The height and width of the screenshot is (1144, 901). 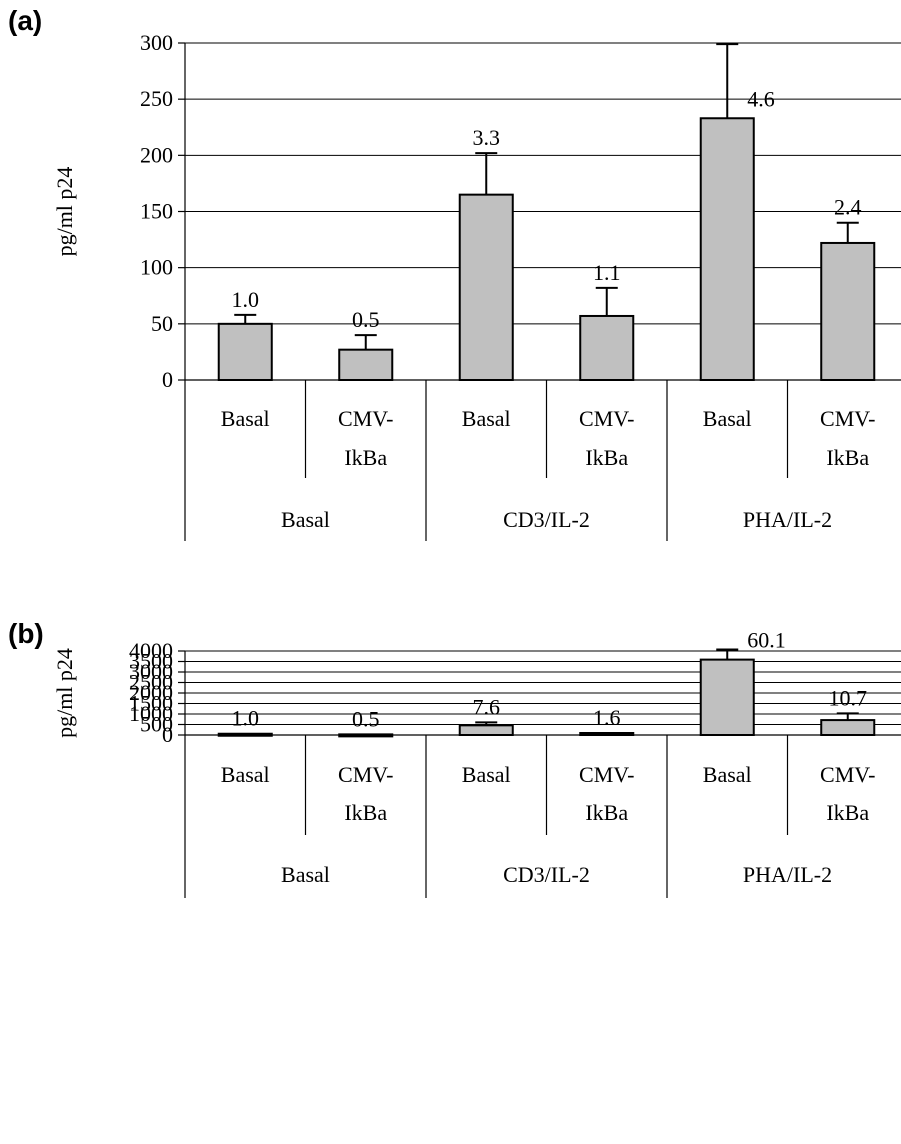 I want to click on y-tick-label: 50, so click(x=162, y=323).